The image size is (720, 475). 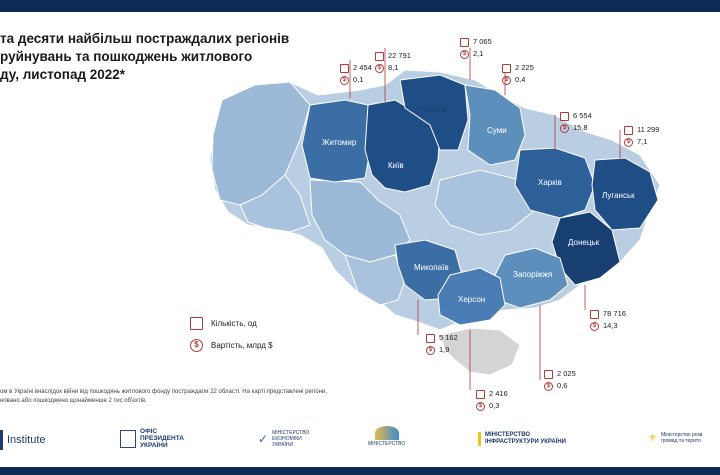 What do you see at coordinates (23, 440) in the screenshot?
I see `logo-institute: Institute` at bounding box center [23, 440].